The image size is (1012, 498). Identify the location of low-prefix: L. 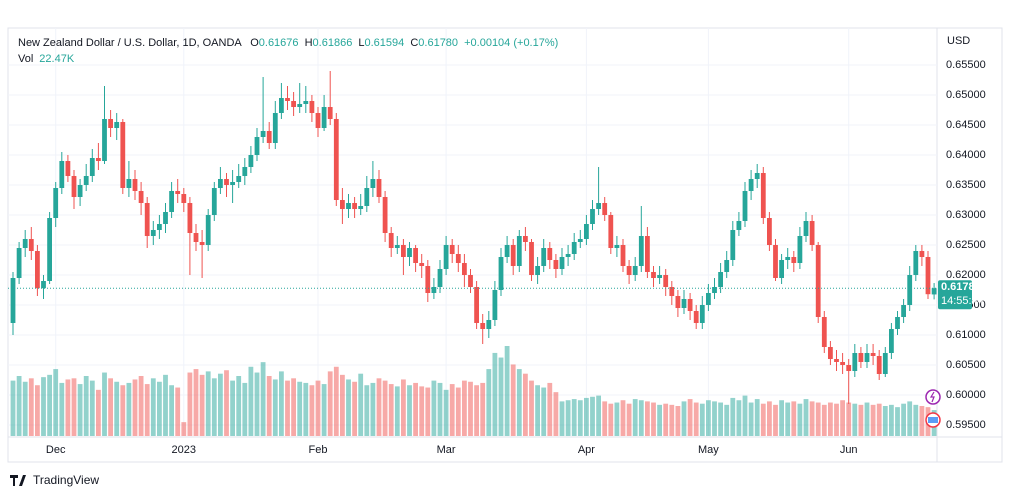
(361, 43).